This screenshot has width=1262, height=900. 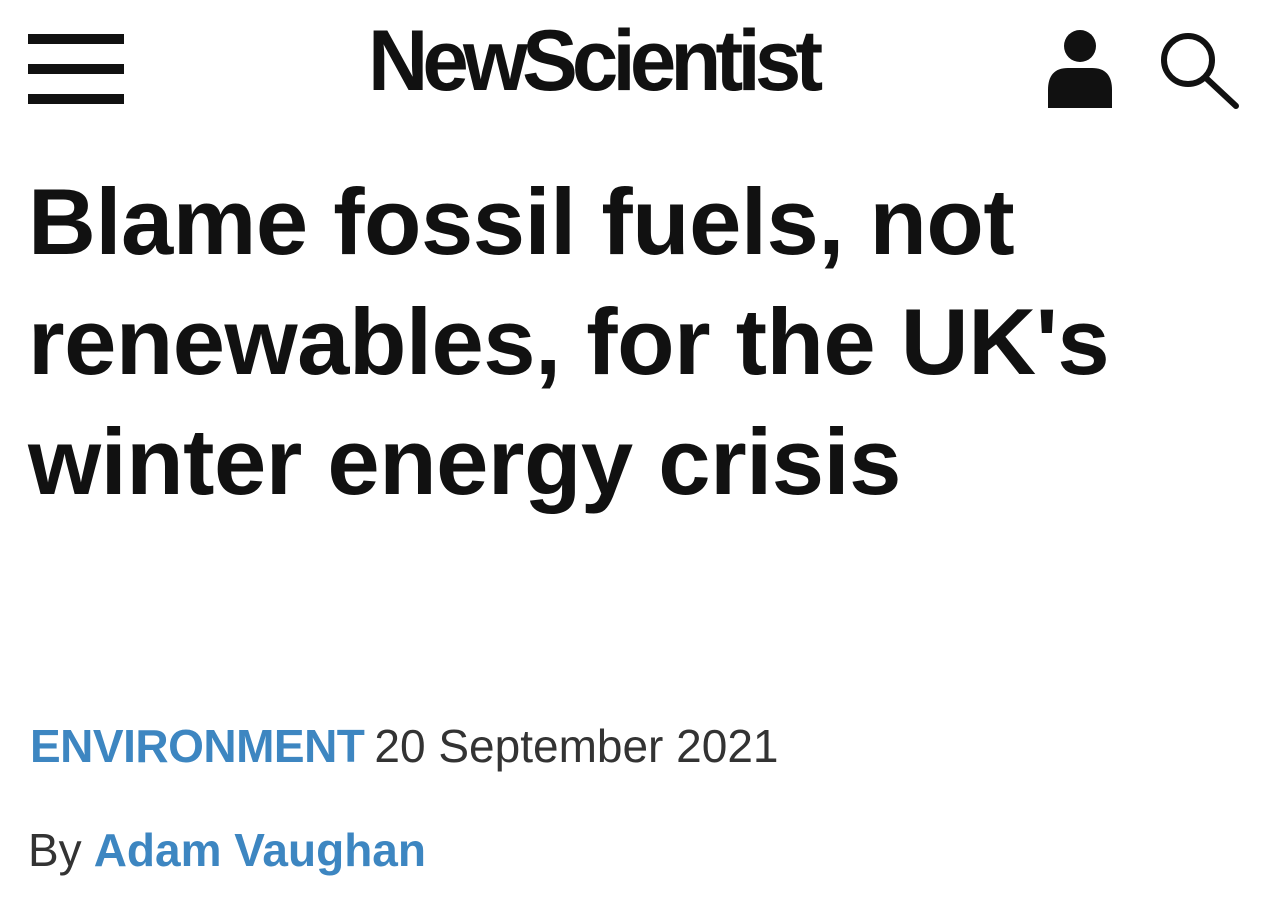 I want to click on search-icon-graphic, so click(x=1200, y=71).